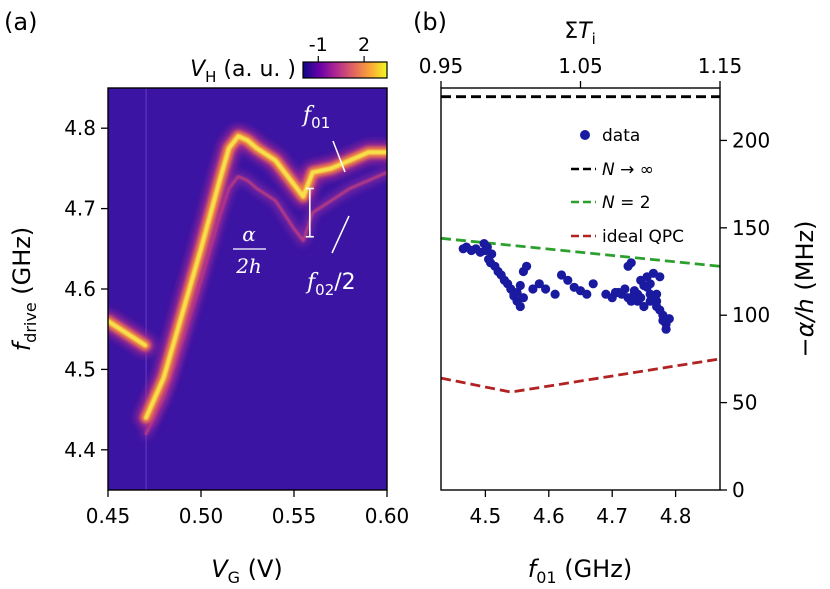  I want to click on heatmap-annotations: f01 f02/2 α 2h, so click(294, 201).